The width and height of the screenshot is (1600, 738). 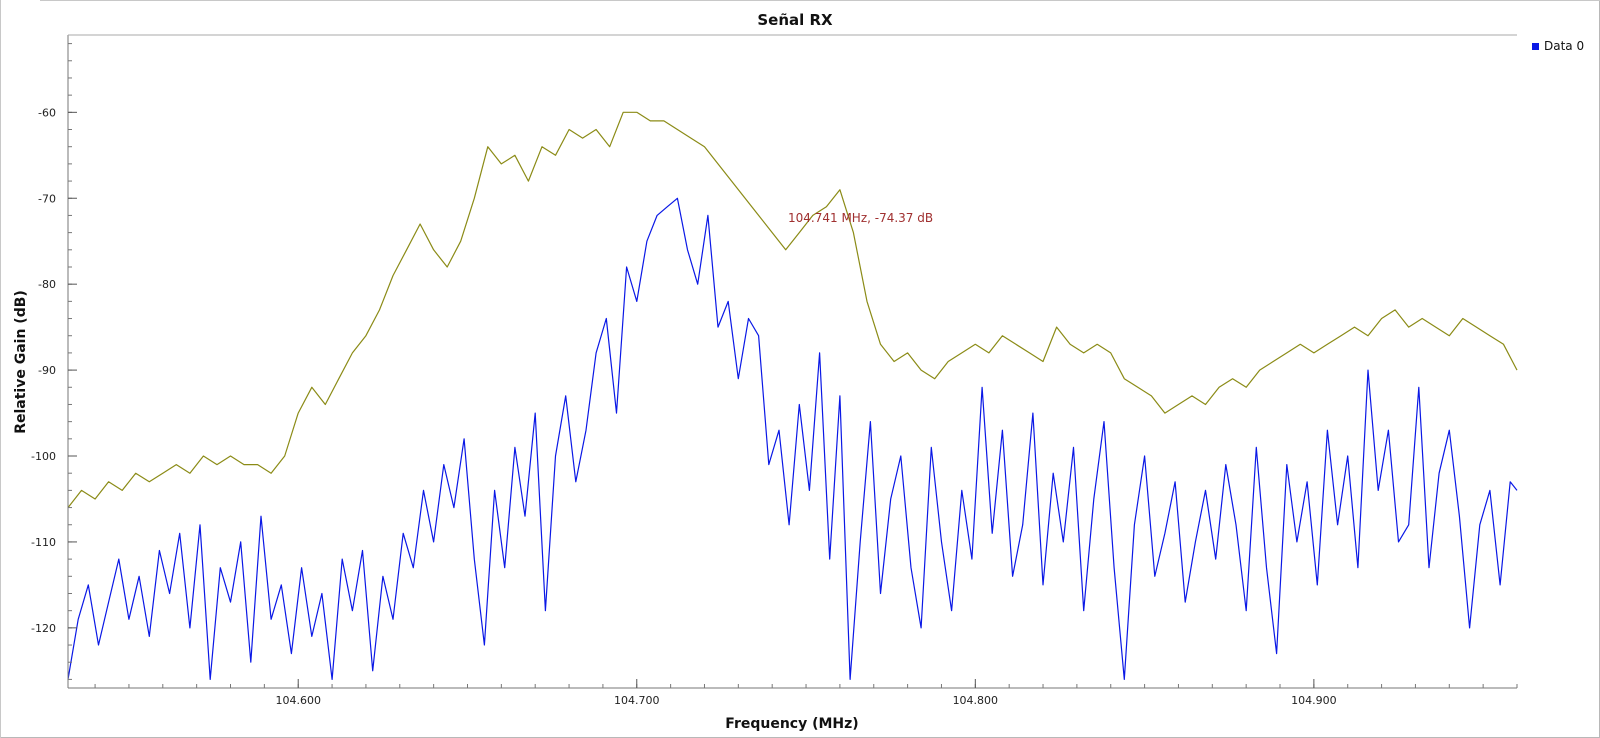 I want to click on y-tick-label: -110, so click(x=43, y=542).